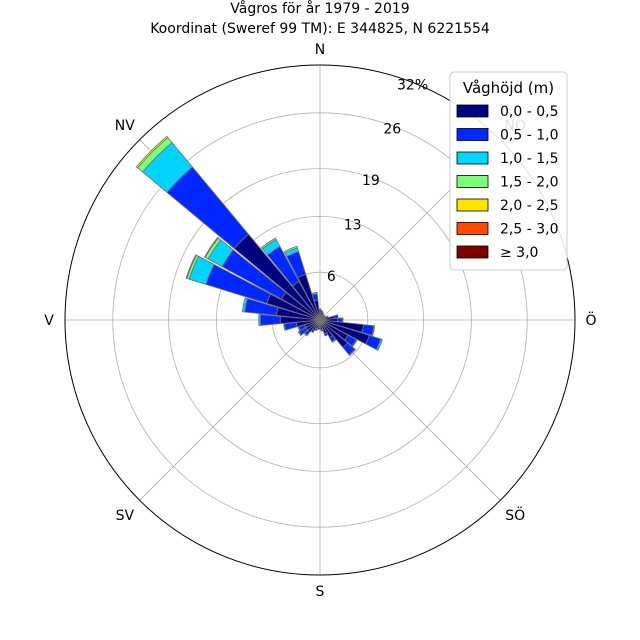 Image resolution: width=640 pixels, height=640 pixels. I want to click on bar-dir31-bin2, so click(314, 293).